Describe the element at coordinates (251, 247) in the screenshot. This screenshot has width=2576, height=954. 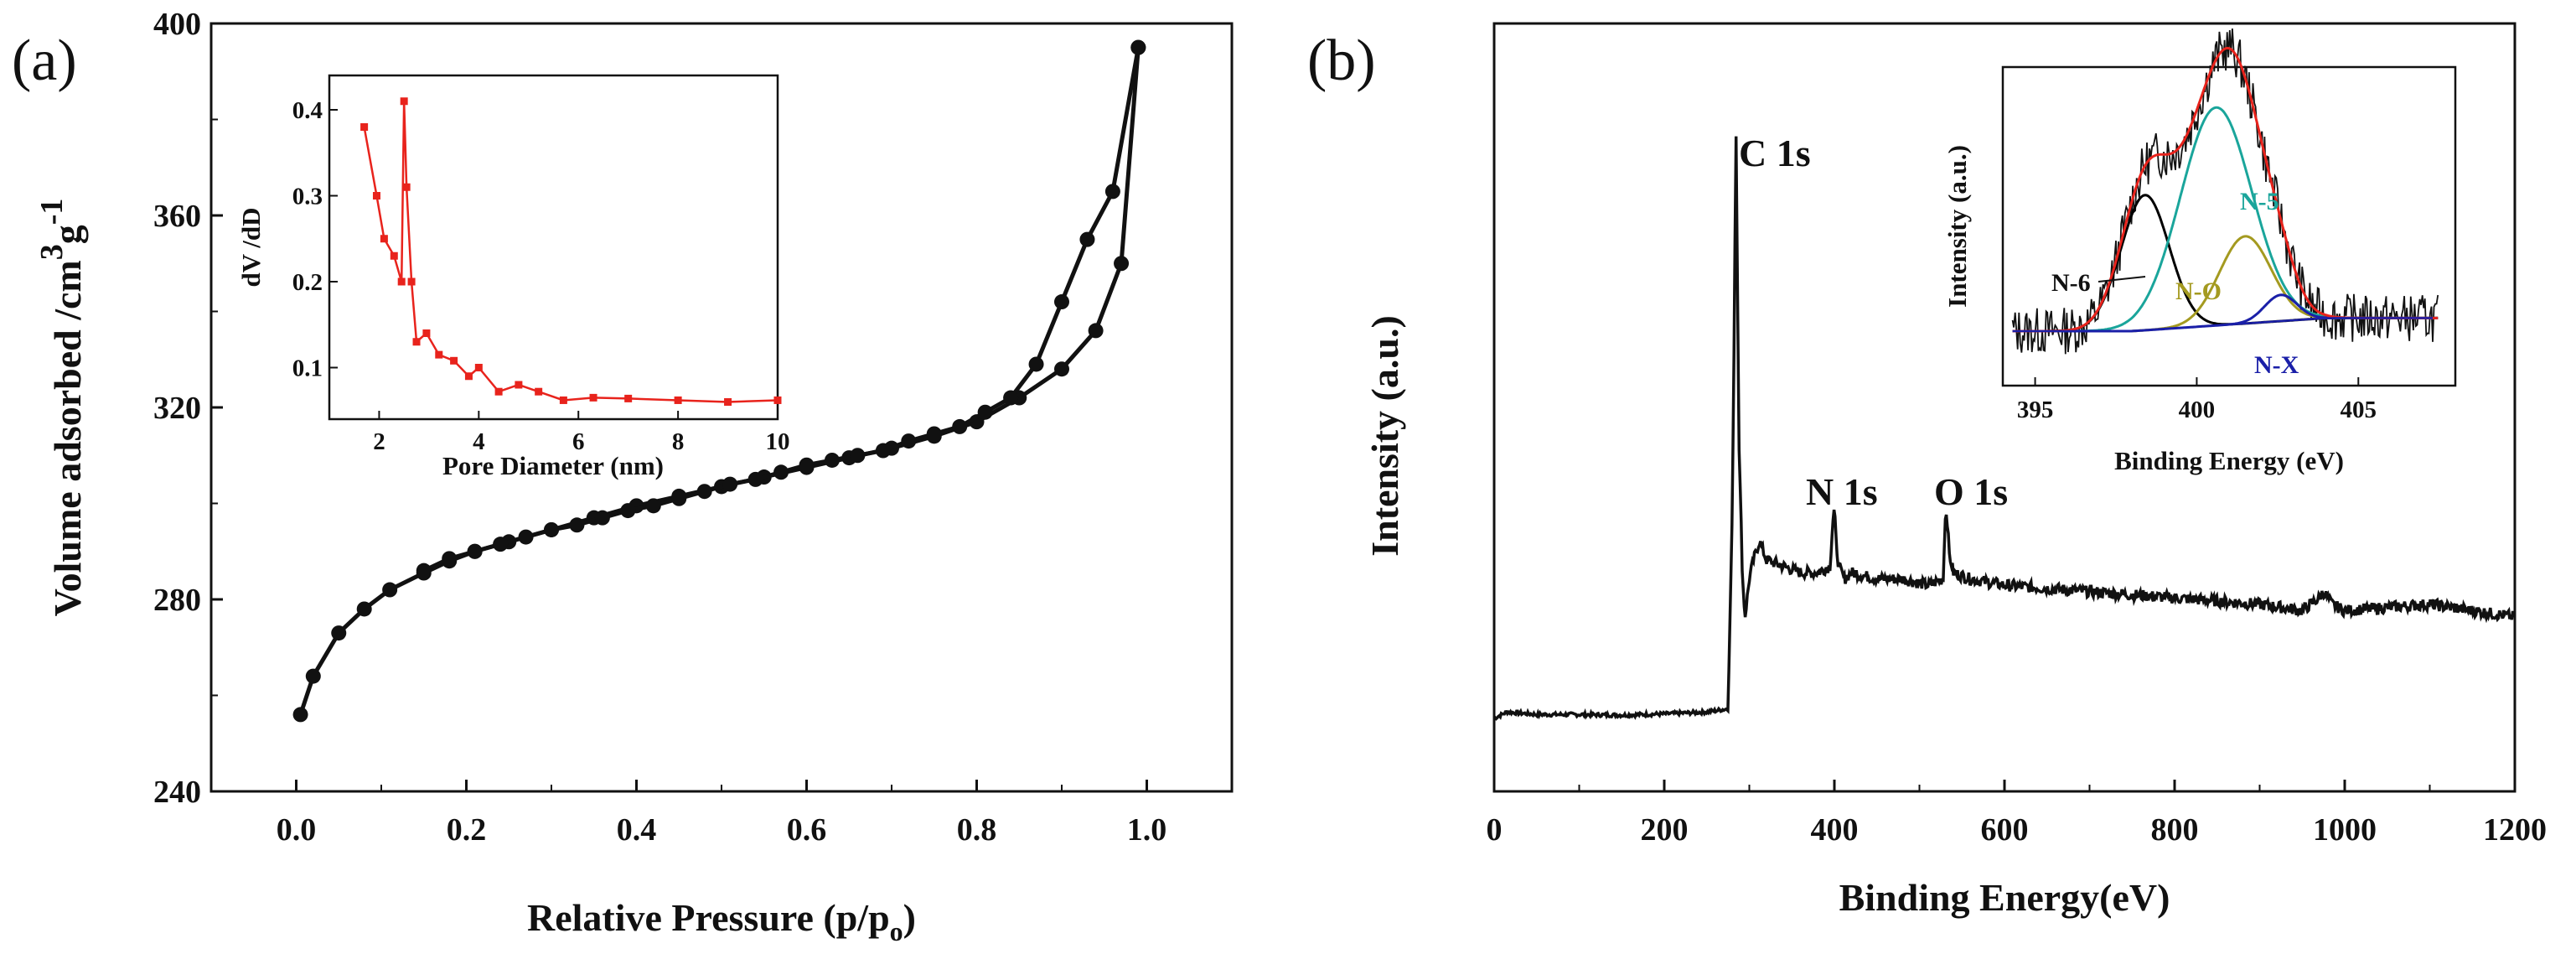
I see `panel-a-inset-ylabel: dV /dD` at that location.